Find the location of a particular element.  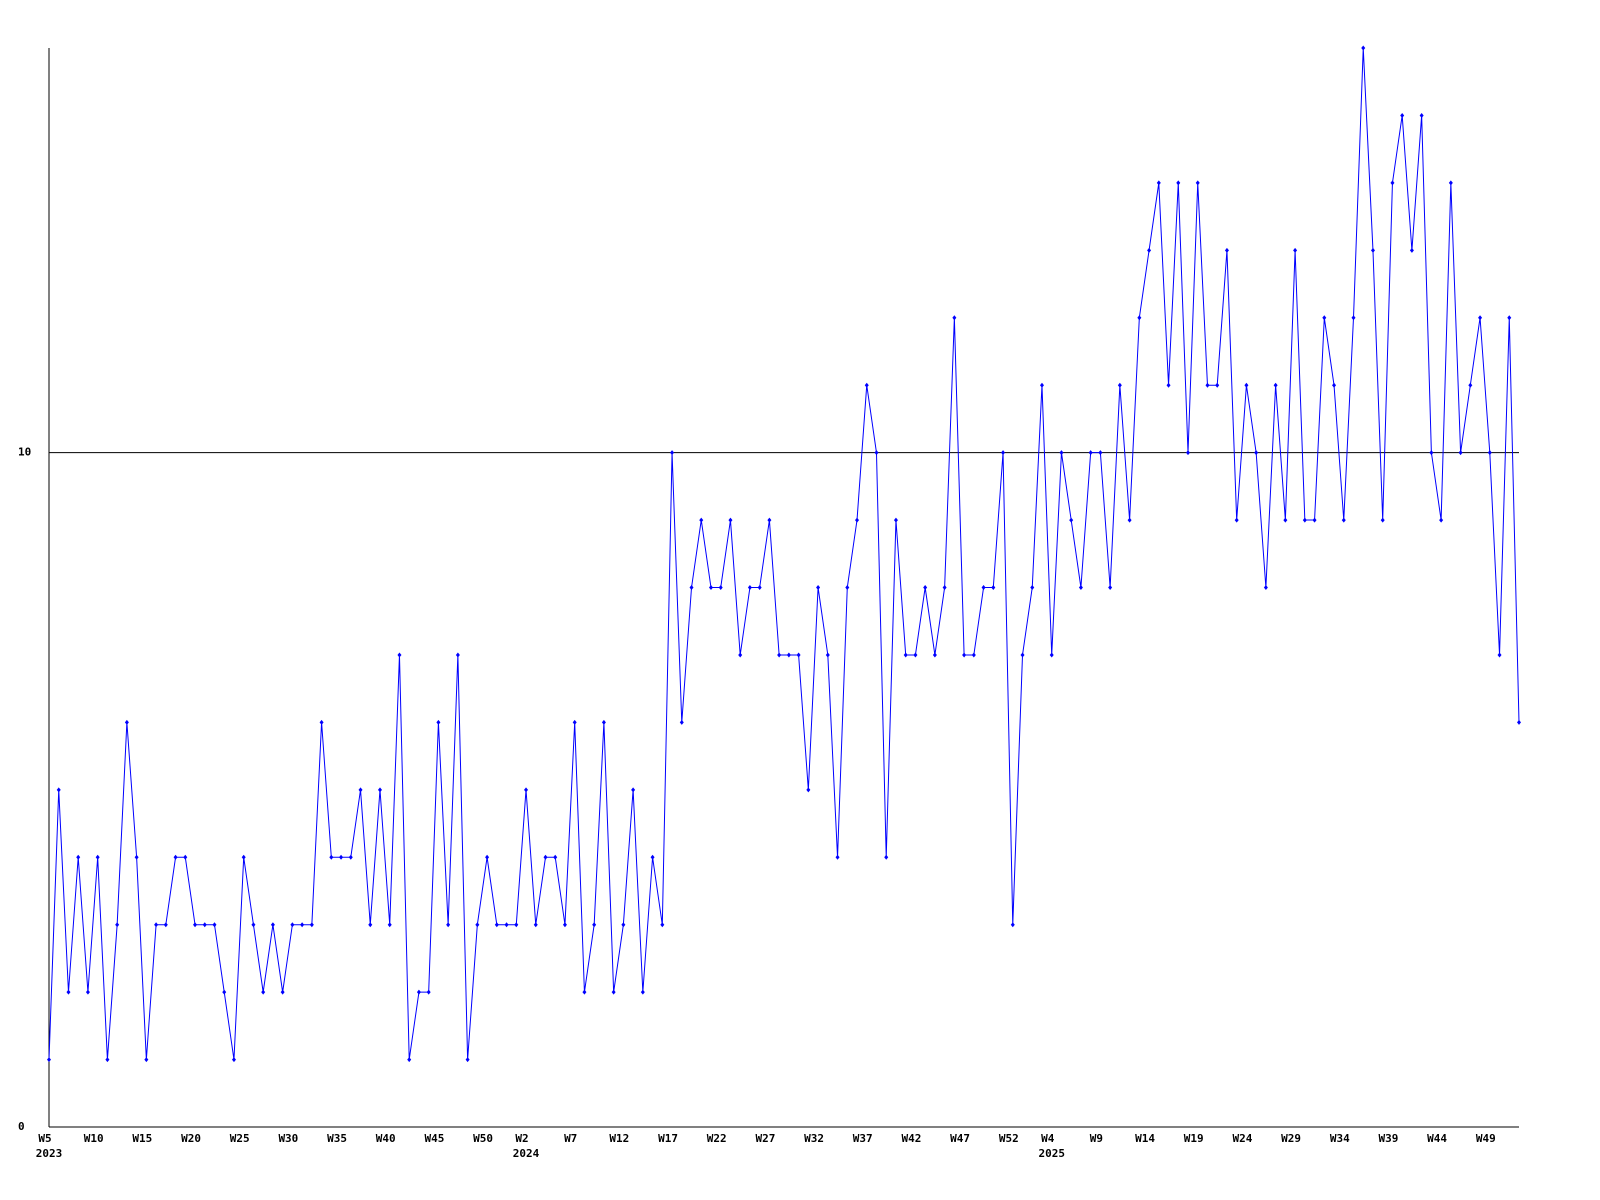

x-tick-label: W45 is located at coordinates (434, 1138).